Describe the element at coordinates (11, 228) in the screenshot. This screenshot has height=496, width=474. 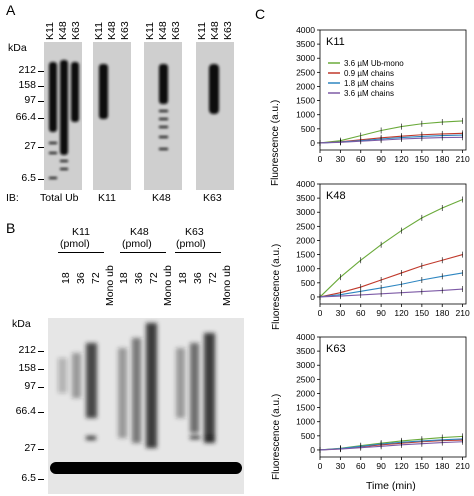
I see `panel-b-letter: B` at that location.